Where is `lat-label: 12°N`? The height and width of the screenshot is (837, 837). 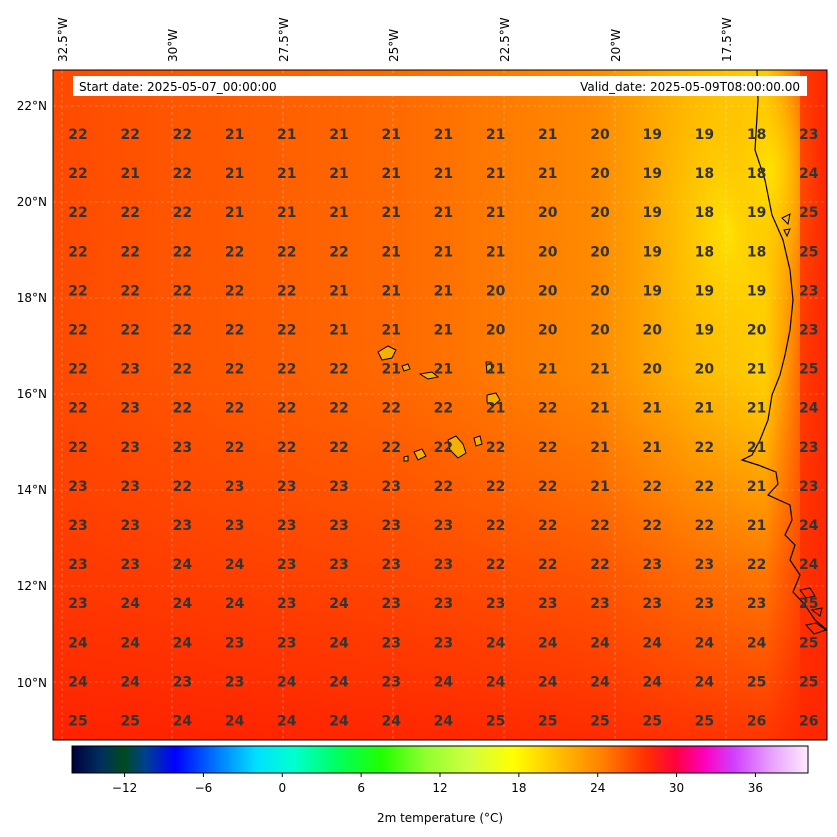
lat-label: 12°N is located at coordinates (32, 586).